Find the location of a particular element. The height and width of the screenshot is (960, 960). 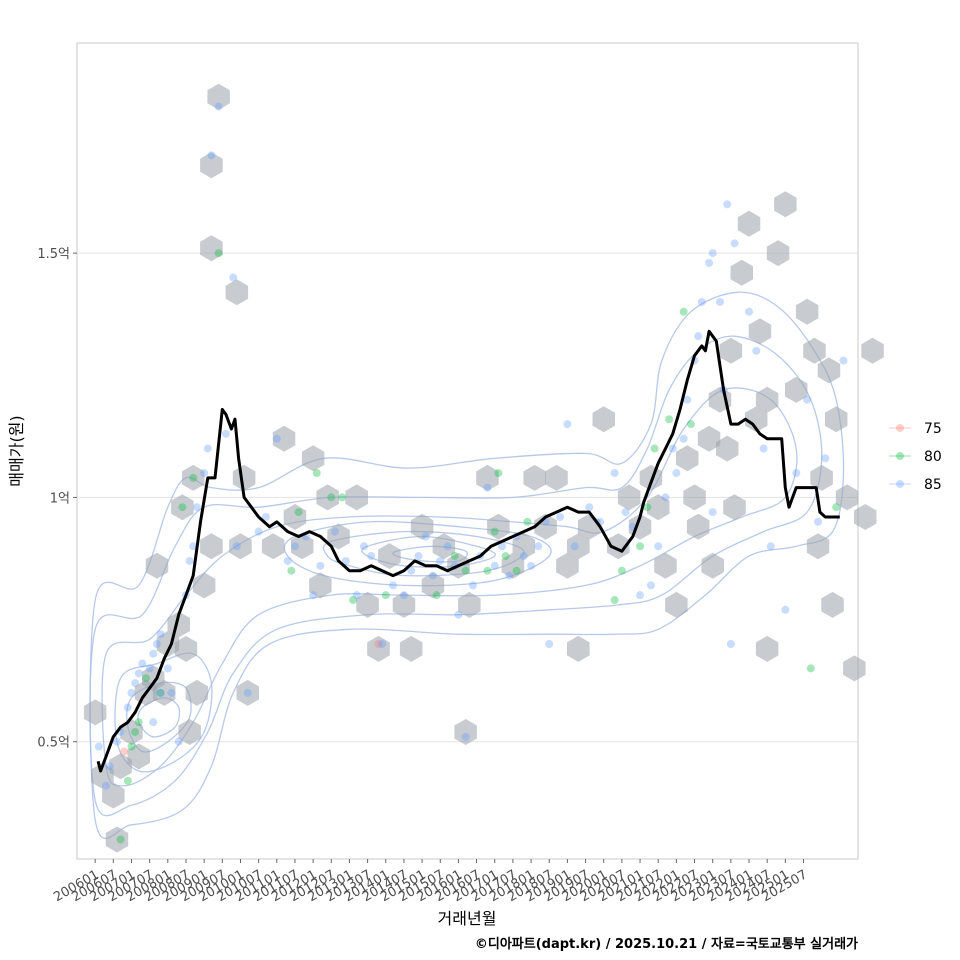

y-tick-label: 1억 is located at coordinates (60, 498).